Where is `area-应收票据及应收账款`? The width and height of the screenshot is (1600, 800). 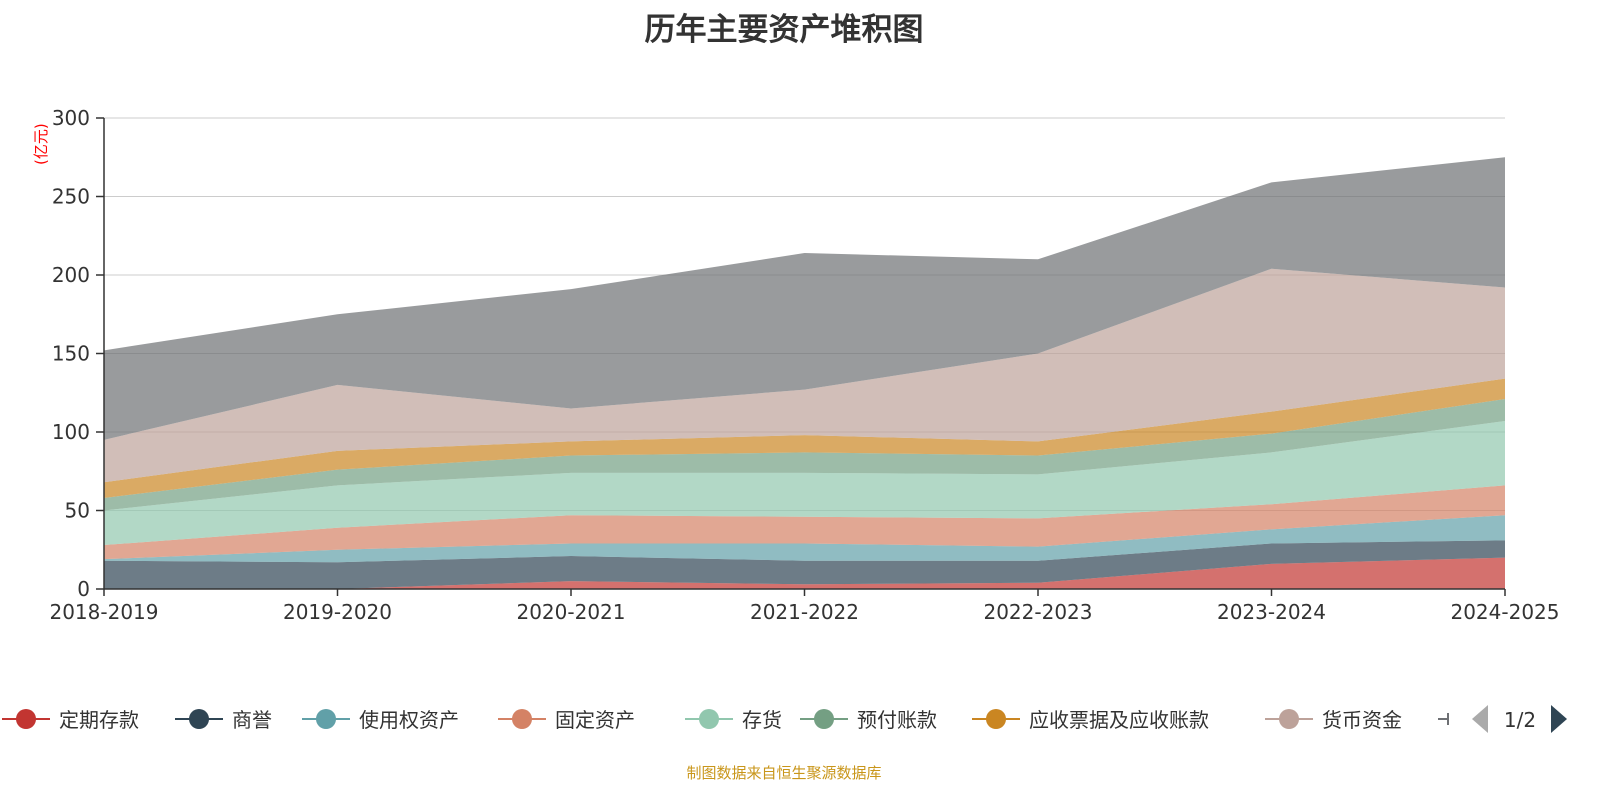
area-应收票据及应收账款 is located at coordinates (804, 438).